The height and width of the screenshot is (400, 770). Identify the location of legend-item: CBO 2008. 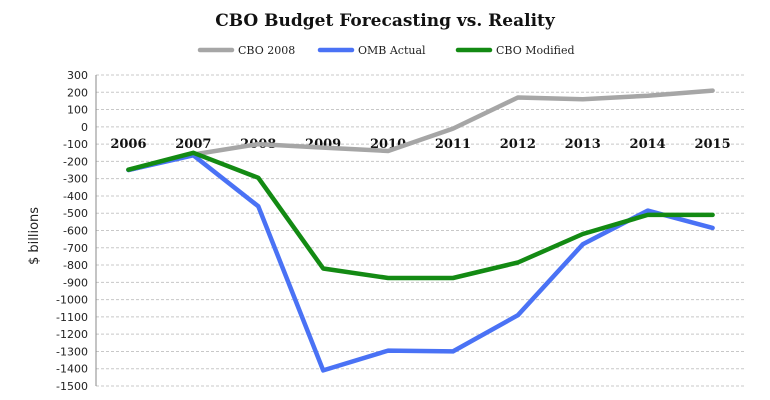
(246, 50).